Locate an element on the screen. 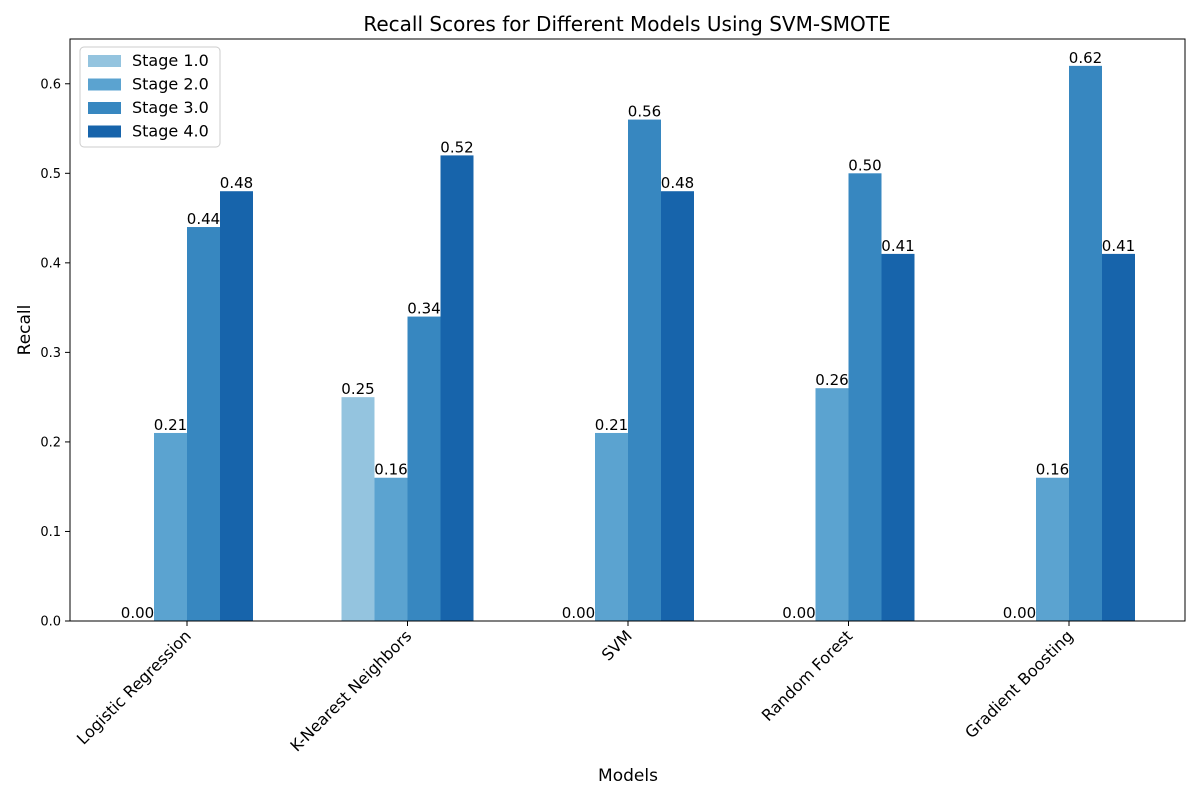  y-tick-label: 0.0 is located at coordinates (50, 622).